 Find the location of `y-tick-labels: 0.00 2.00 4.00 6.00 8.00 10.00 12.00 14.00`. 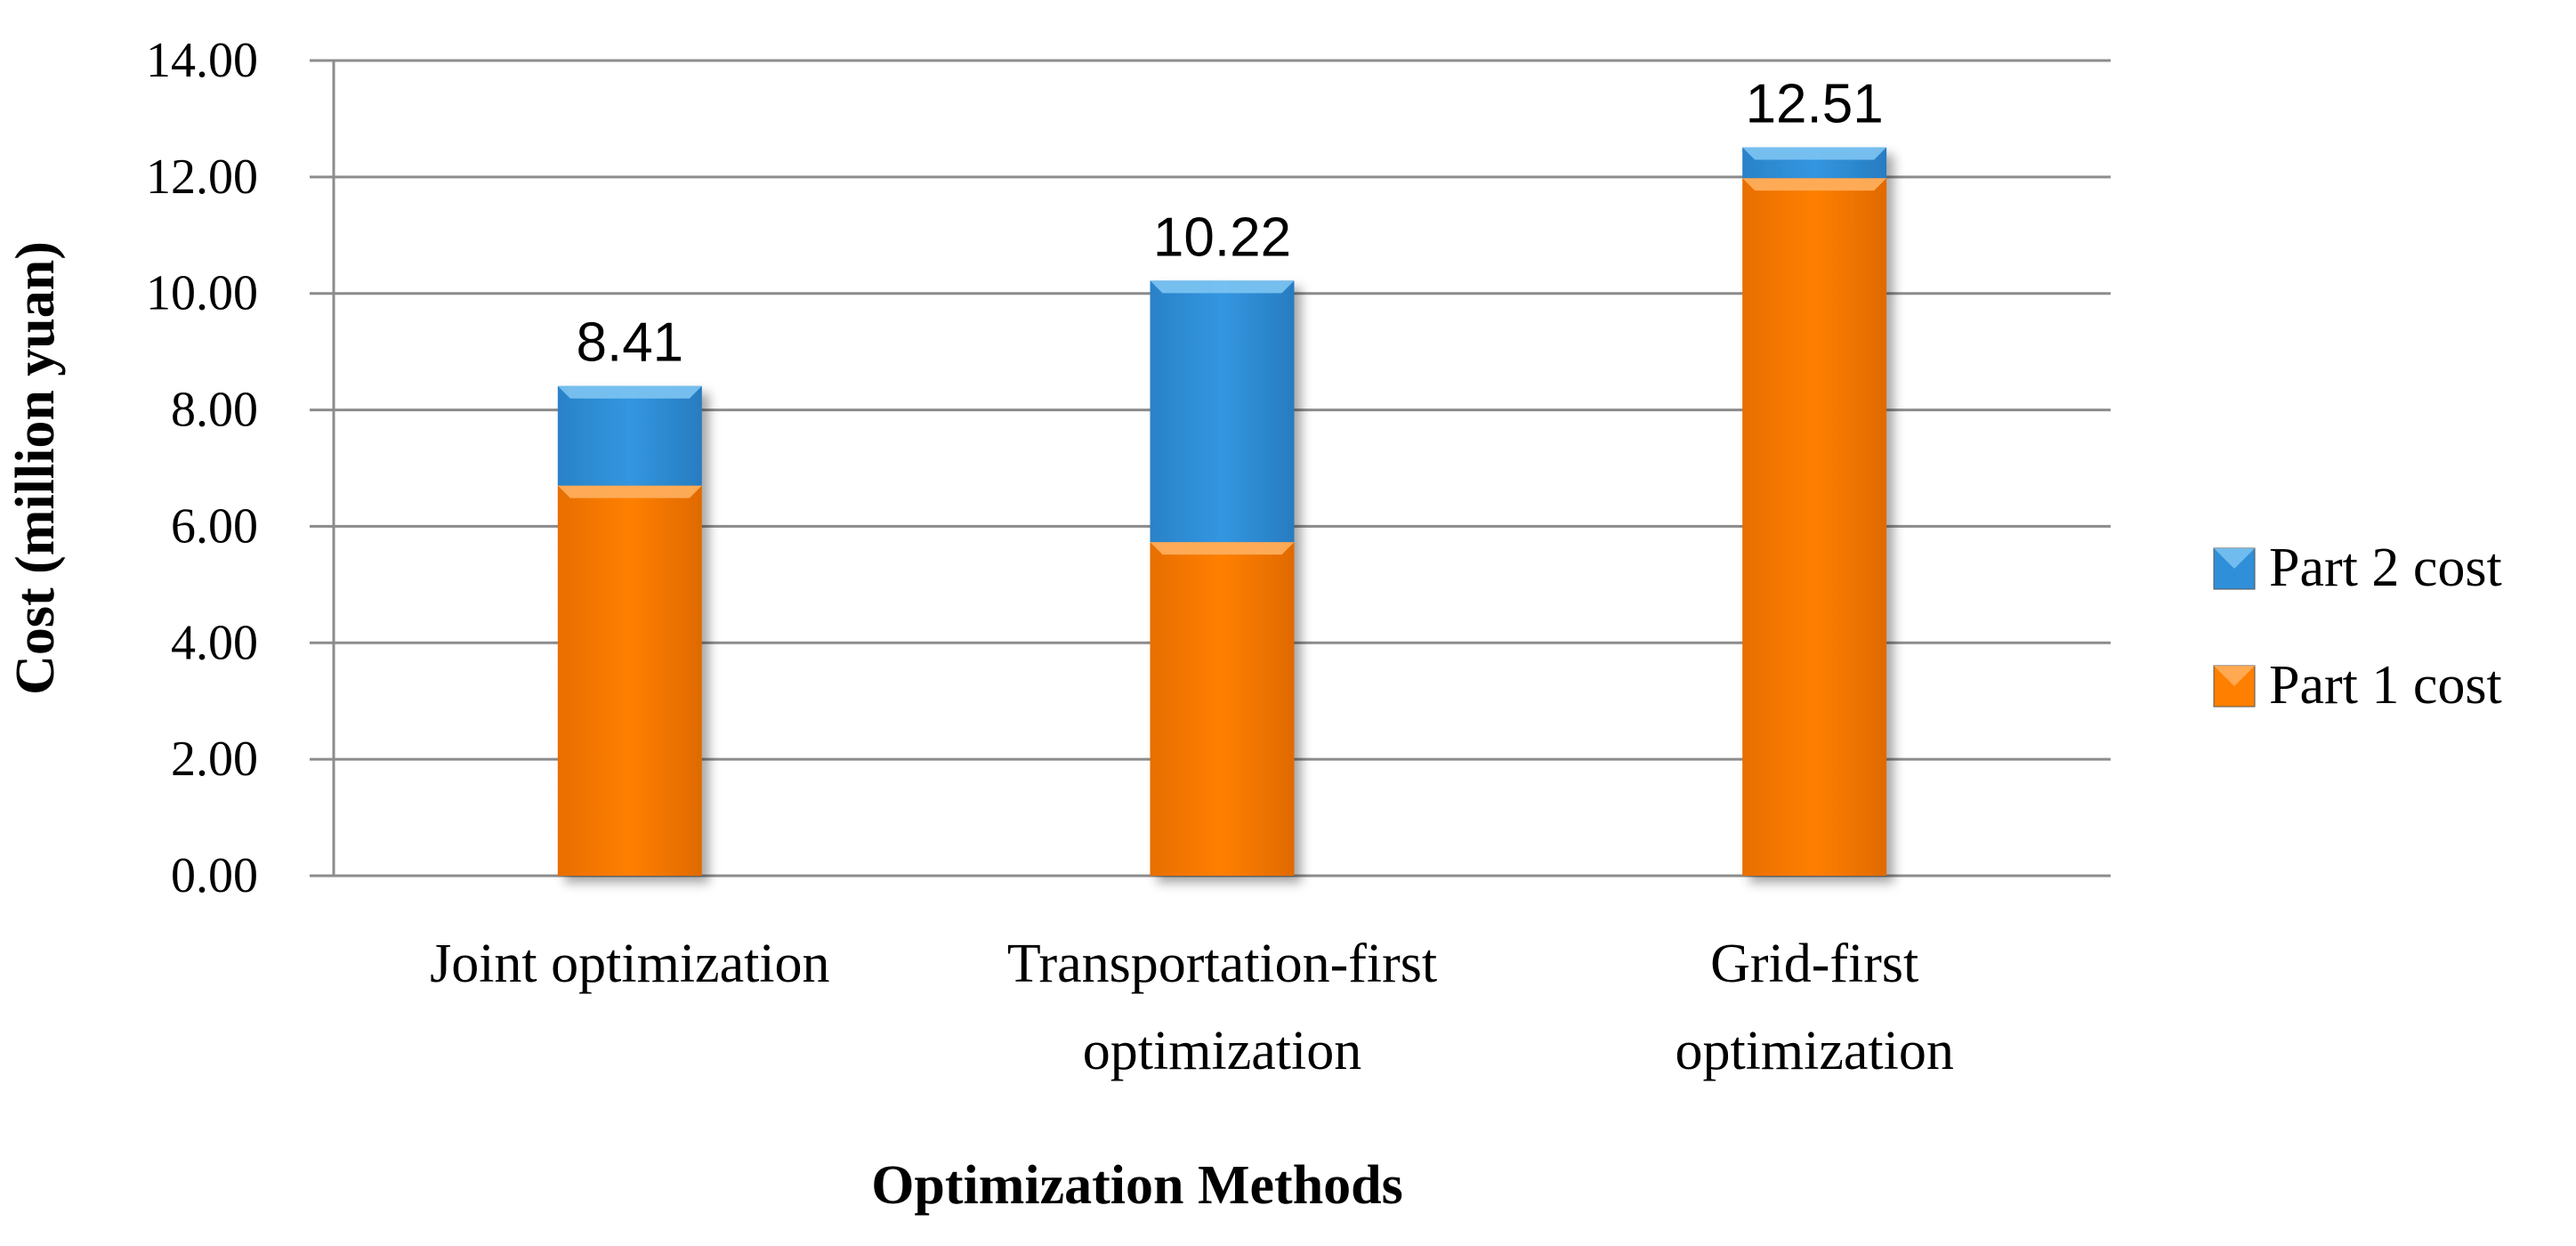

y-tick-labels: 0.00 2.00 4.00 6.00 8.00 10.00 12.00 14.00 is located at coordinates (202, 468).